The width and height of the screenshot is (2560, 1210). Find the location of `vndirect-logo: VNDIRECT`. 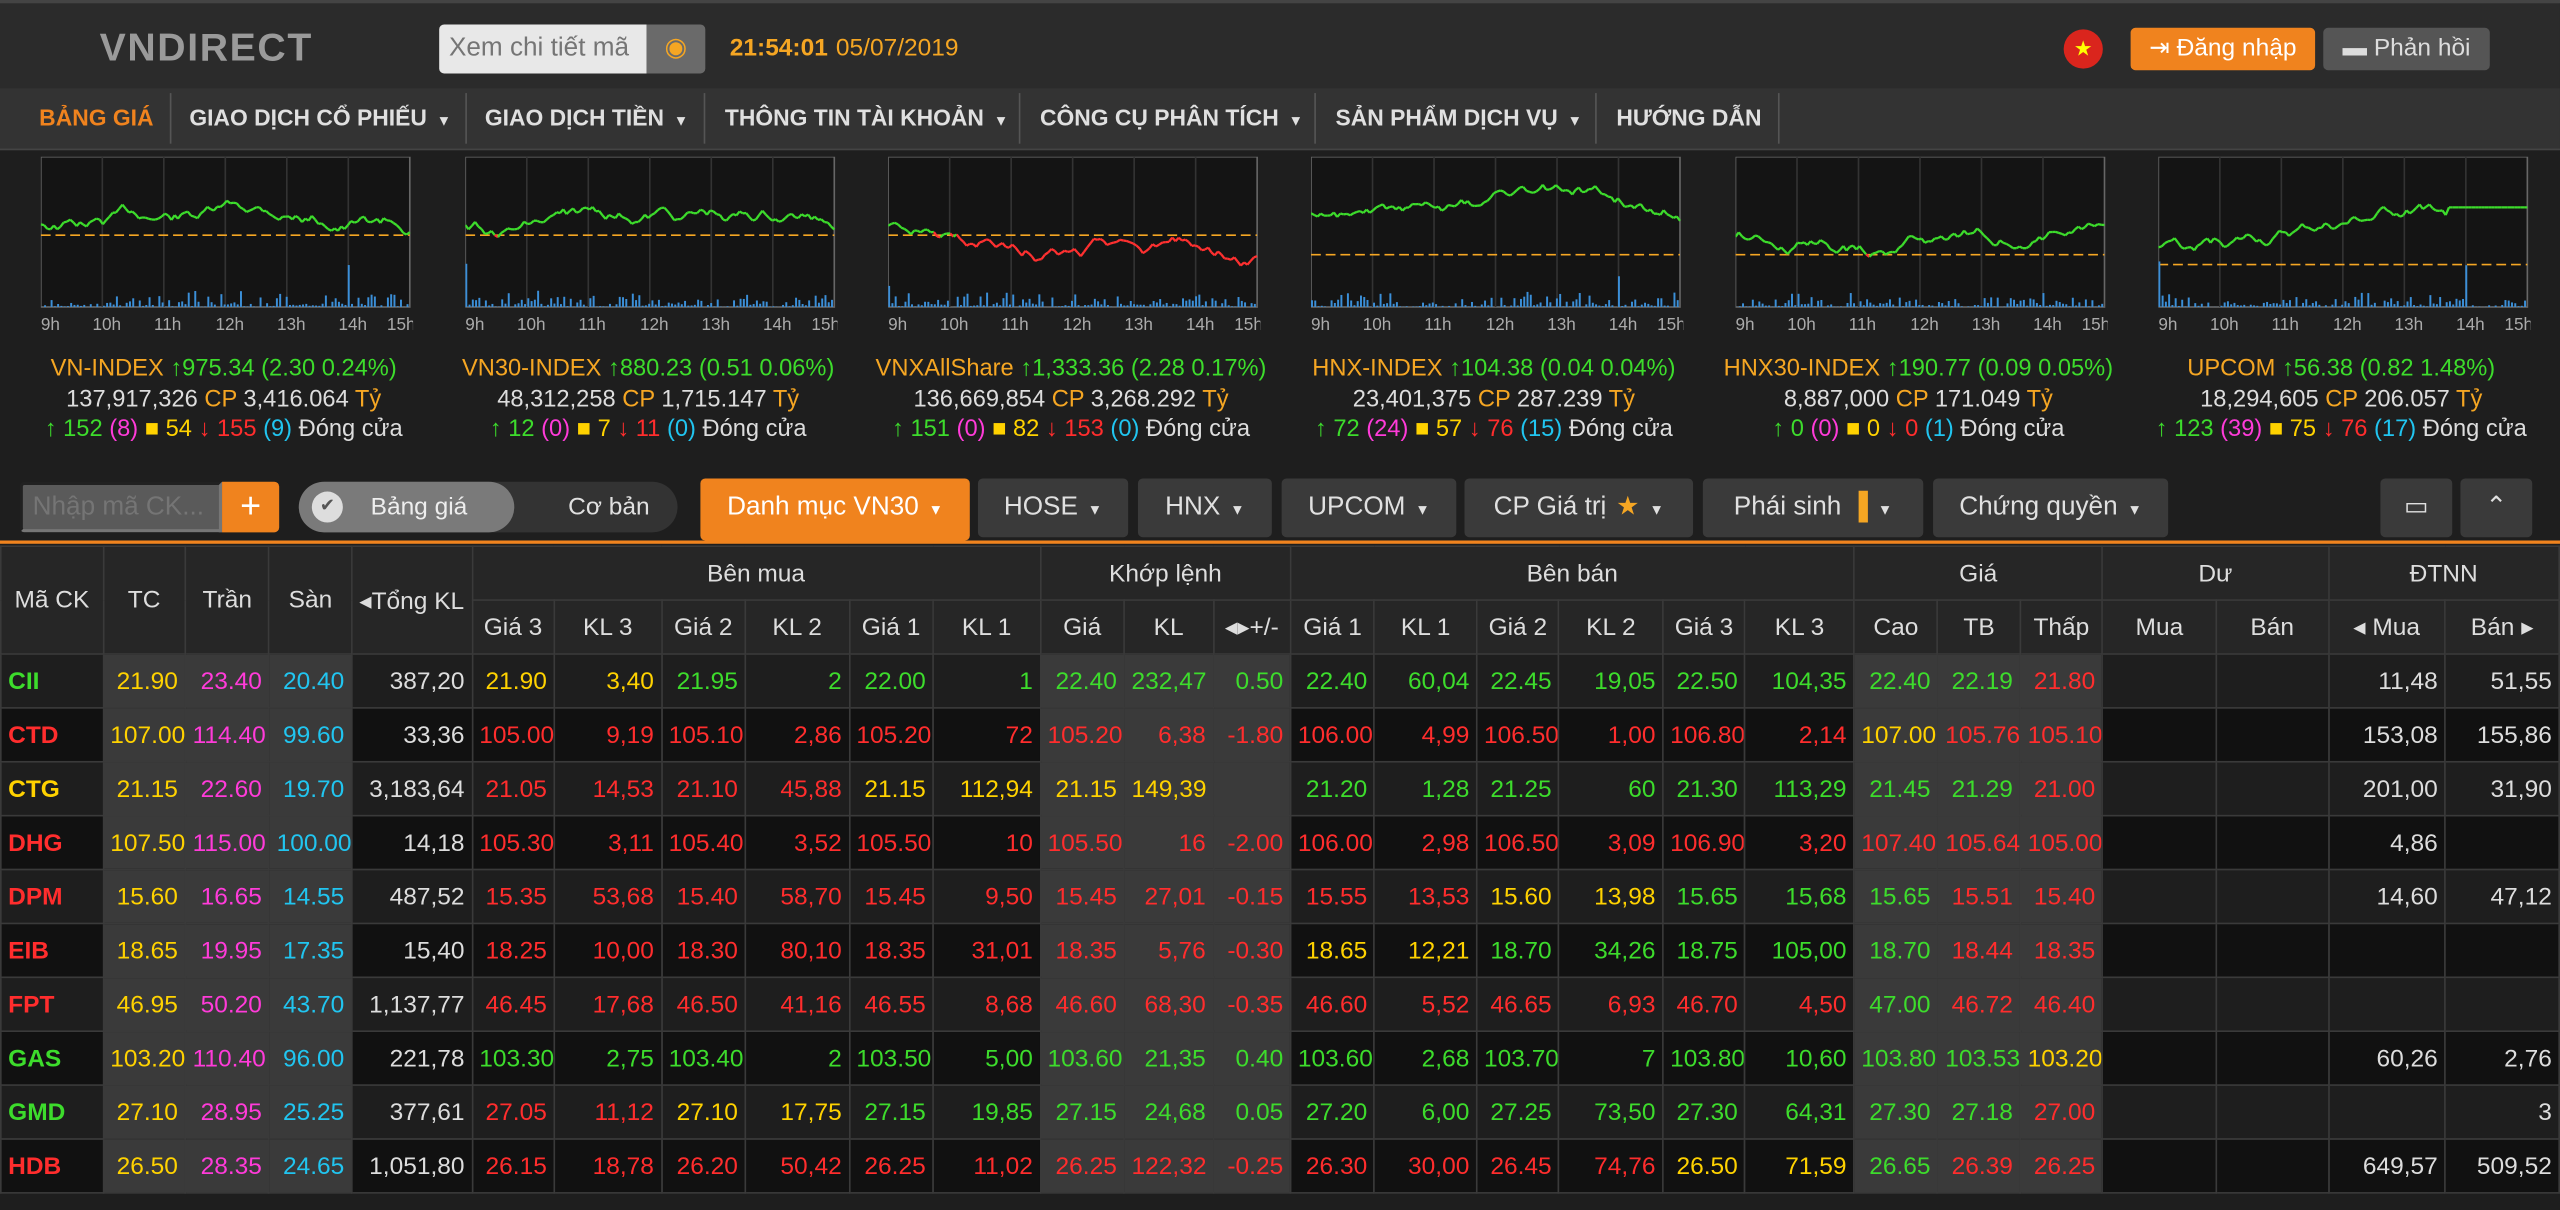

vndirect-logo: VNDIRECT is located at coordinates (206, 48).